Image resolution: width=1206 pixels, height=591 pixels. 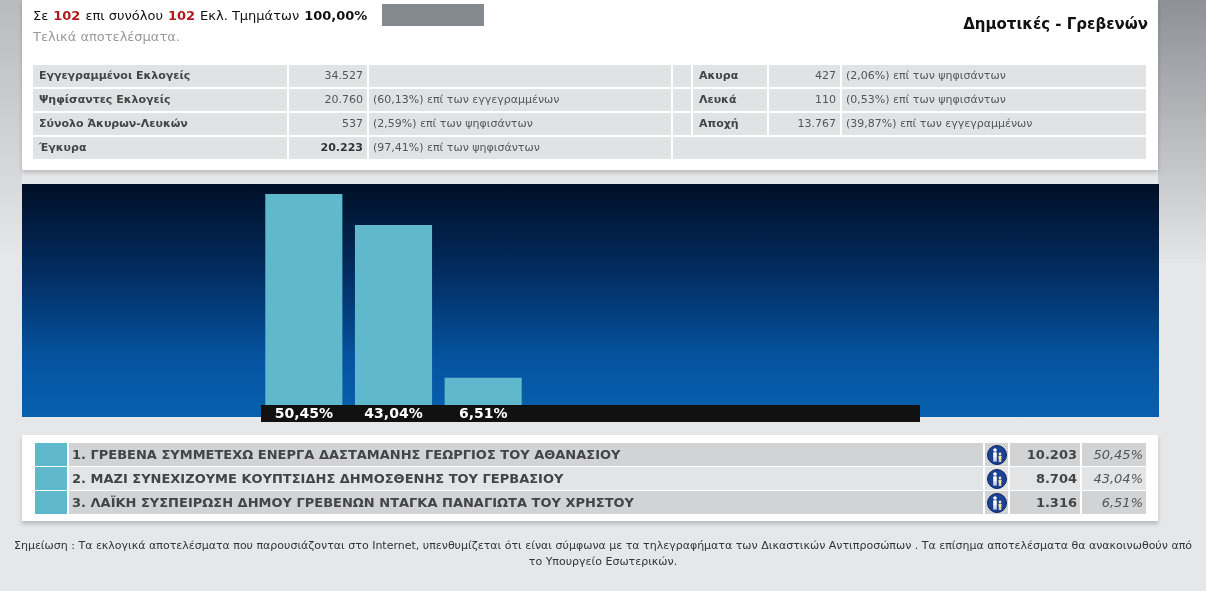 I want to click on text: (97,41%) επί των ψηφισάντων, so click(x=456, y=147).